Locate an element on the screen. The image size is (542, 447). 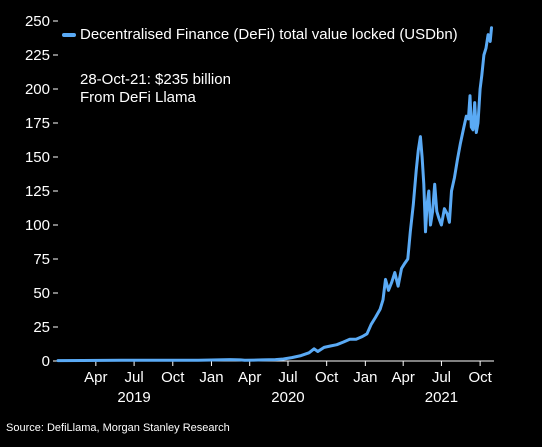
y-tick-label: 150 is located at coordinates (37, 157).